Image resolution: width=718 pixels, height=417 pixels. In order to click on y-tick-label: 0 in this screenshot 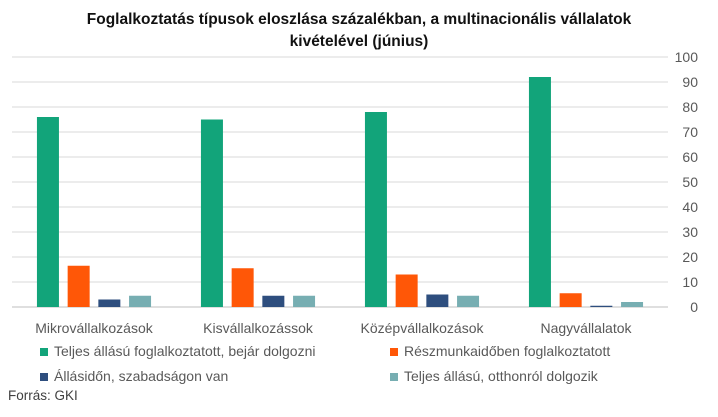, I will do `click(694, 307)`.